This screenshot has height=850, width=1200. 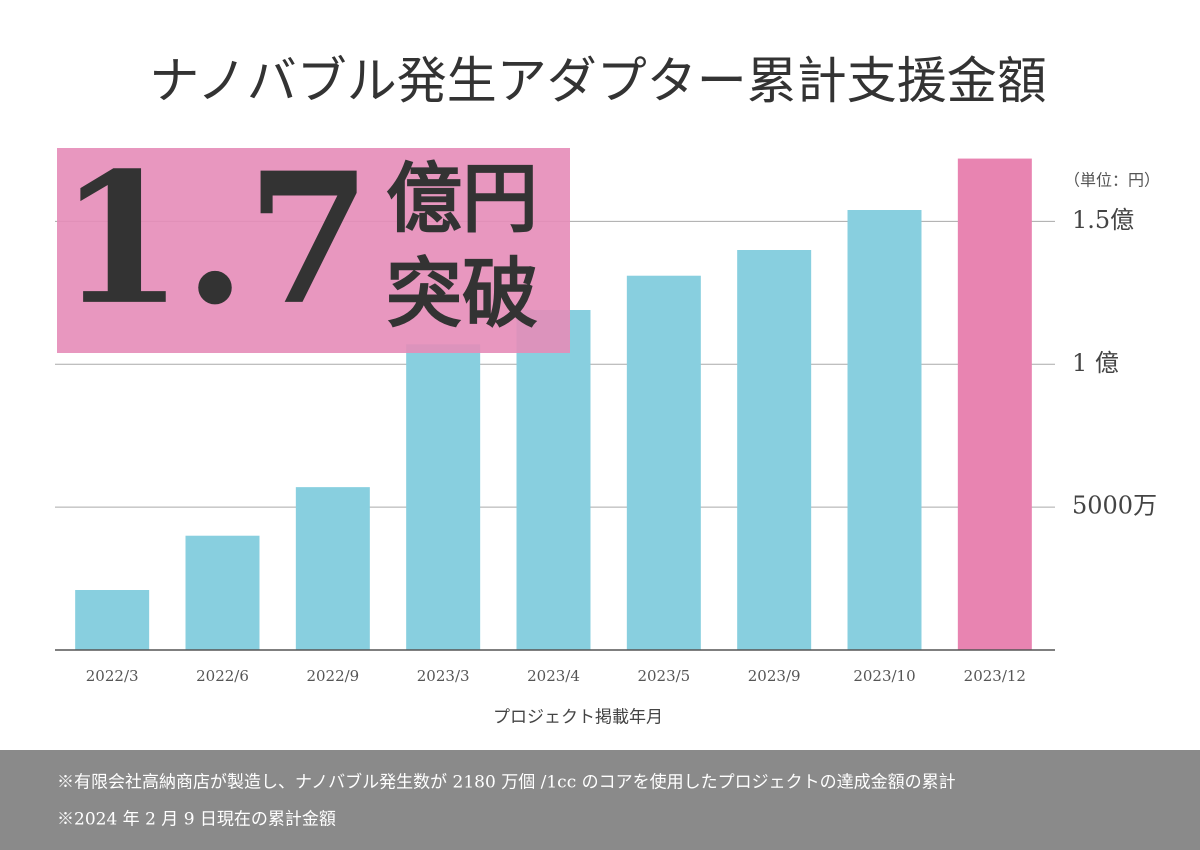 What do you see at coordinates (663, 676) in the screenshot?
I see `x-tick-label: 2023/5` at bounding box center [663, 676].